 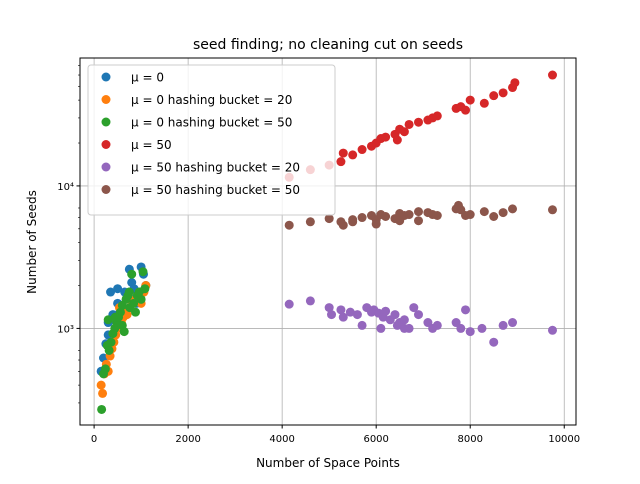 What do you see at coordinates (211, 123) in the screenshot?
I see `legend-label: μ = 0 hashing bucket = 50` at bounding box center [211, 123].